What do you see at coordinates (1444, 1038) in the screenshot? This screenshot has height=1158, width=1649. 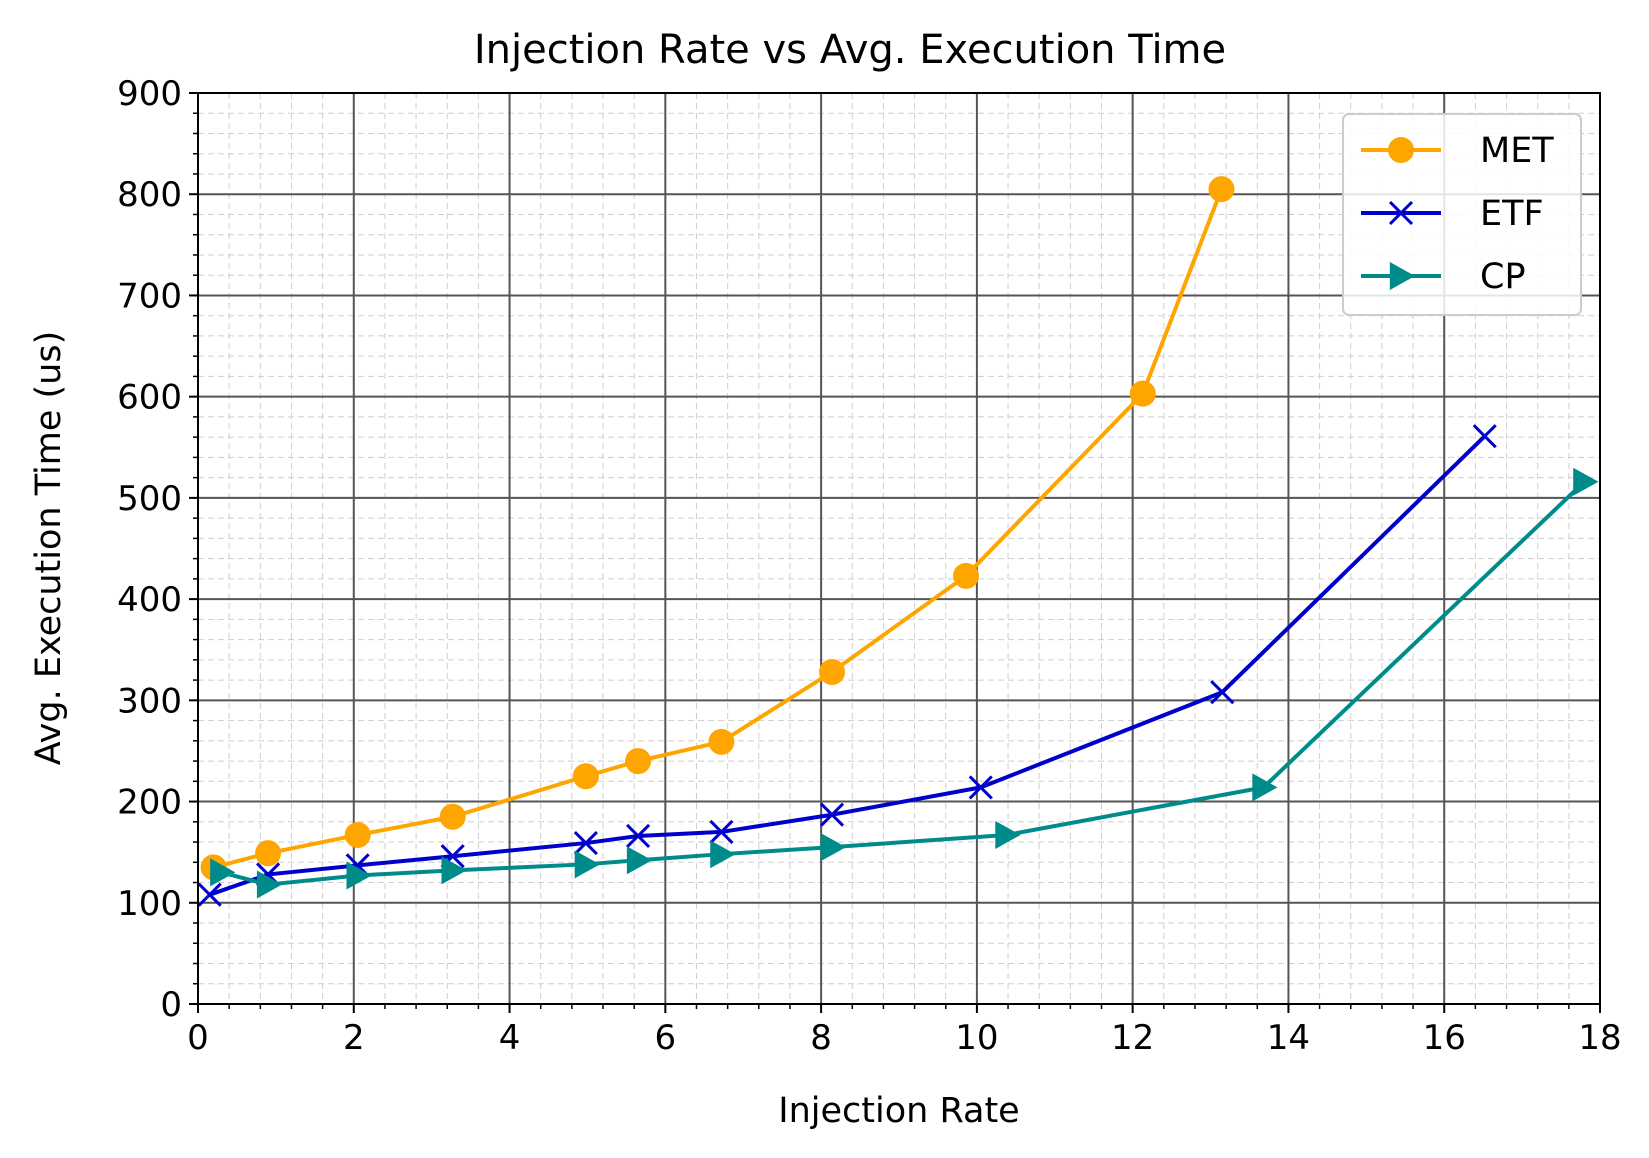 I see `x-tick-label: 16` at bounding box center [1444, 1038].